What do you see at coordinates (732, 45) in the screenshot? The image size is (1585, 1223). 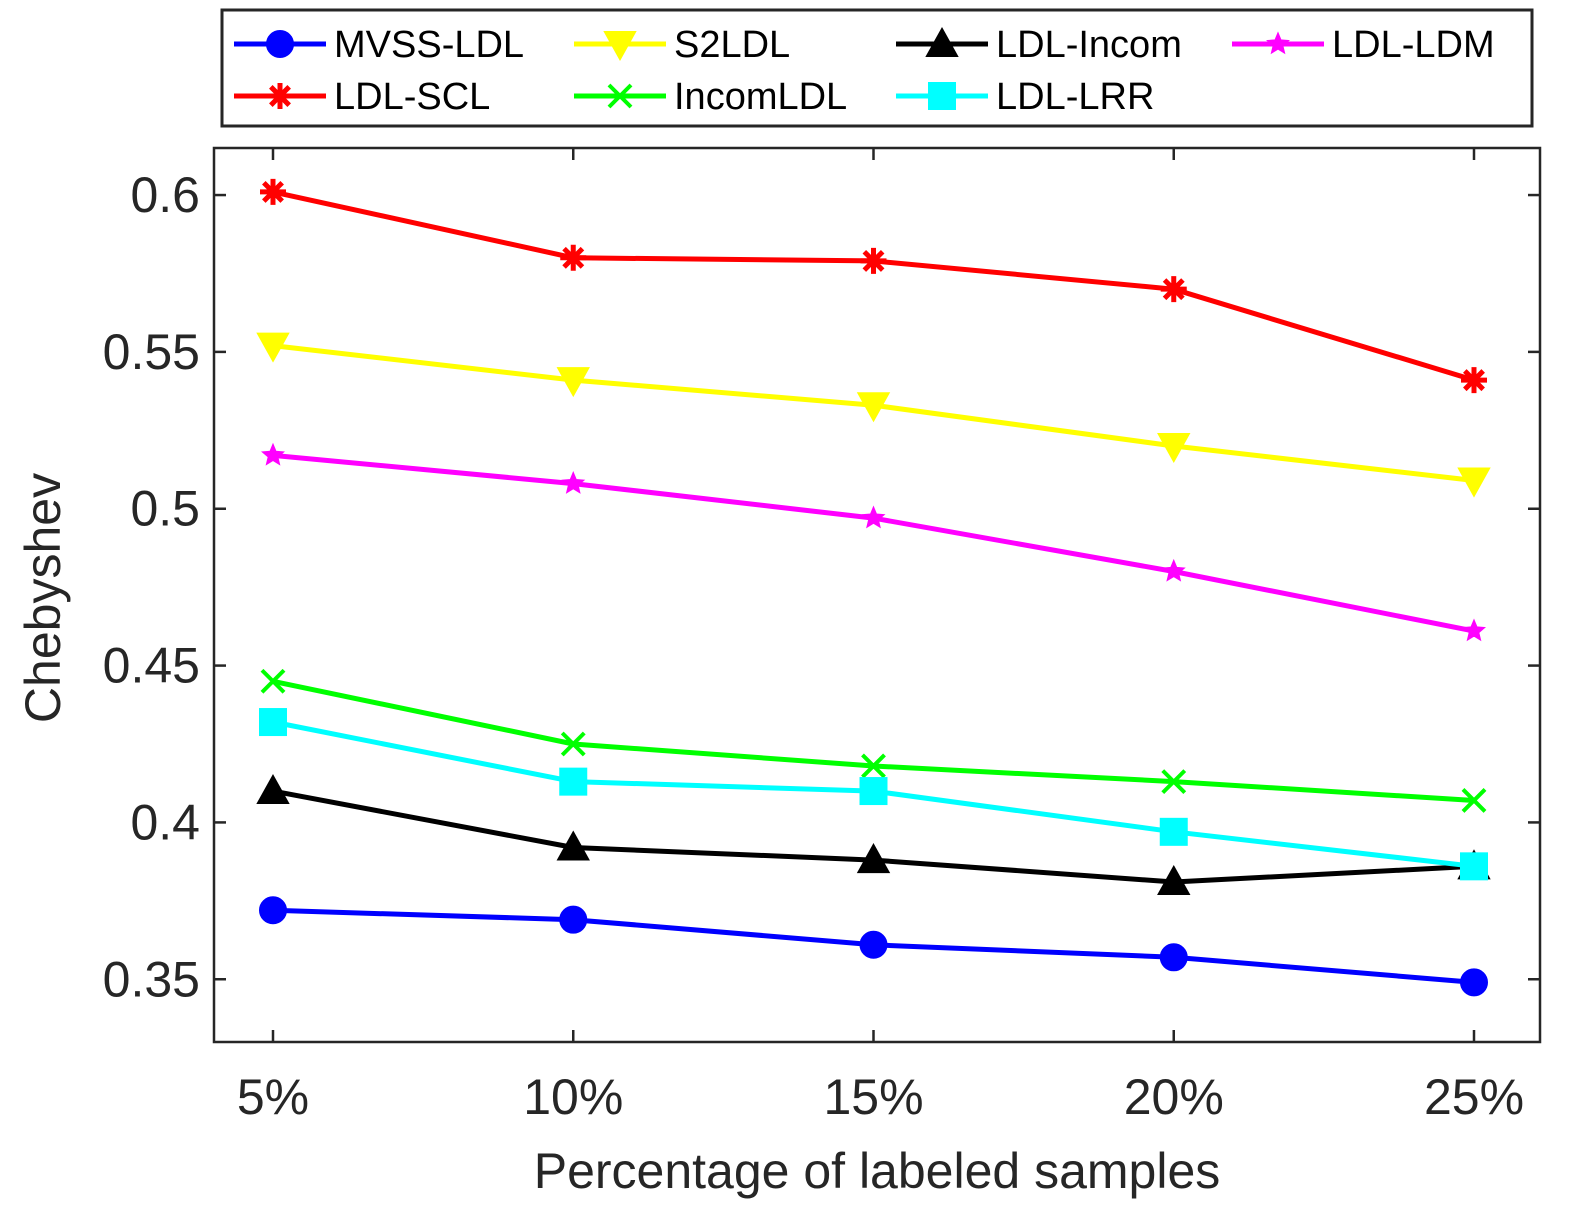 I see `legend-label-s2ldl: S2LDL` at bounding box center [732, 45].